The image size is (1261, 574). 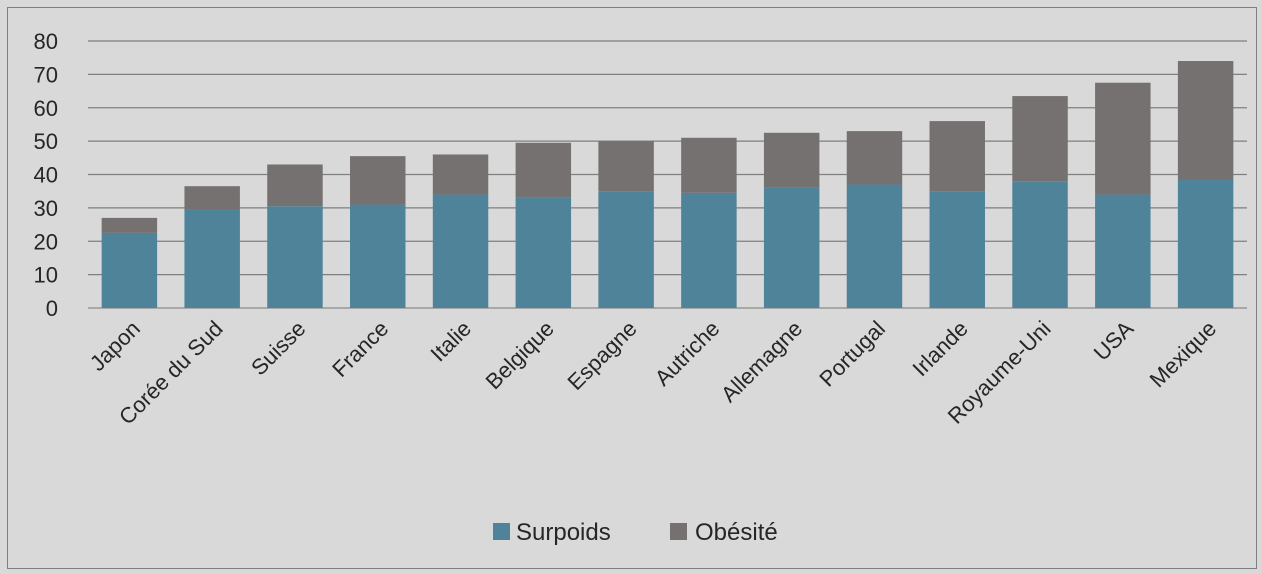 What do you see at coordinates (736, 532) in the screenshot?
I see `legend-label-obesite: Obésité` at bounding box center [736, 532].